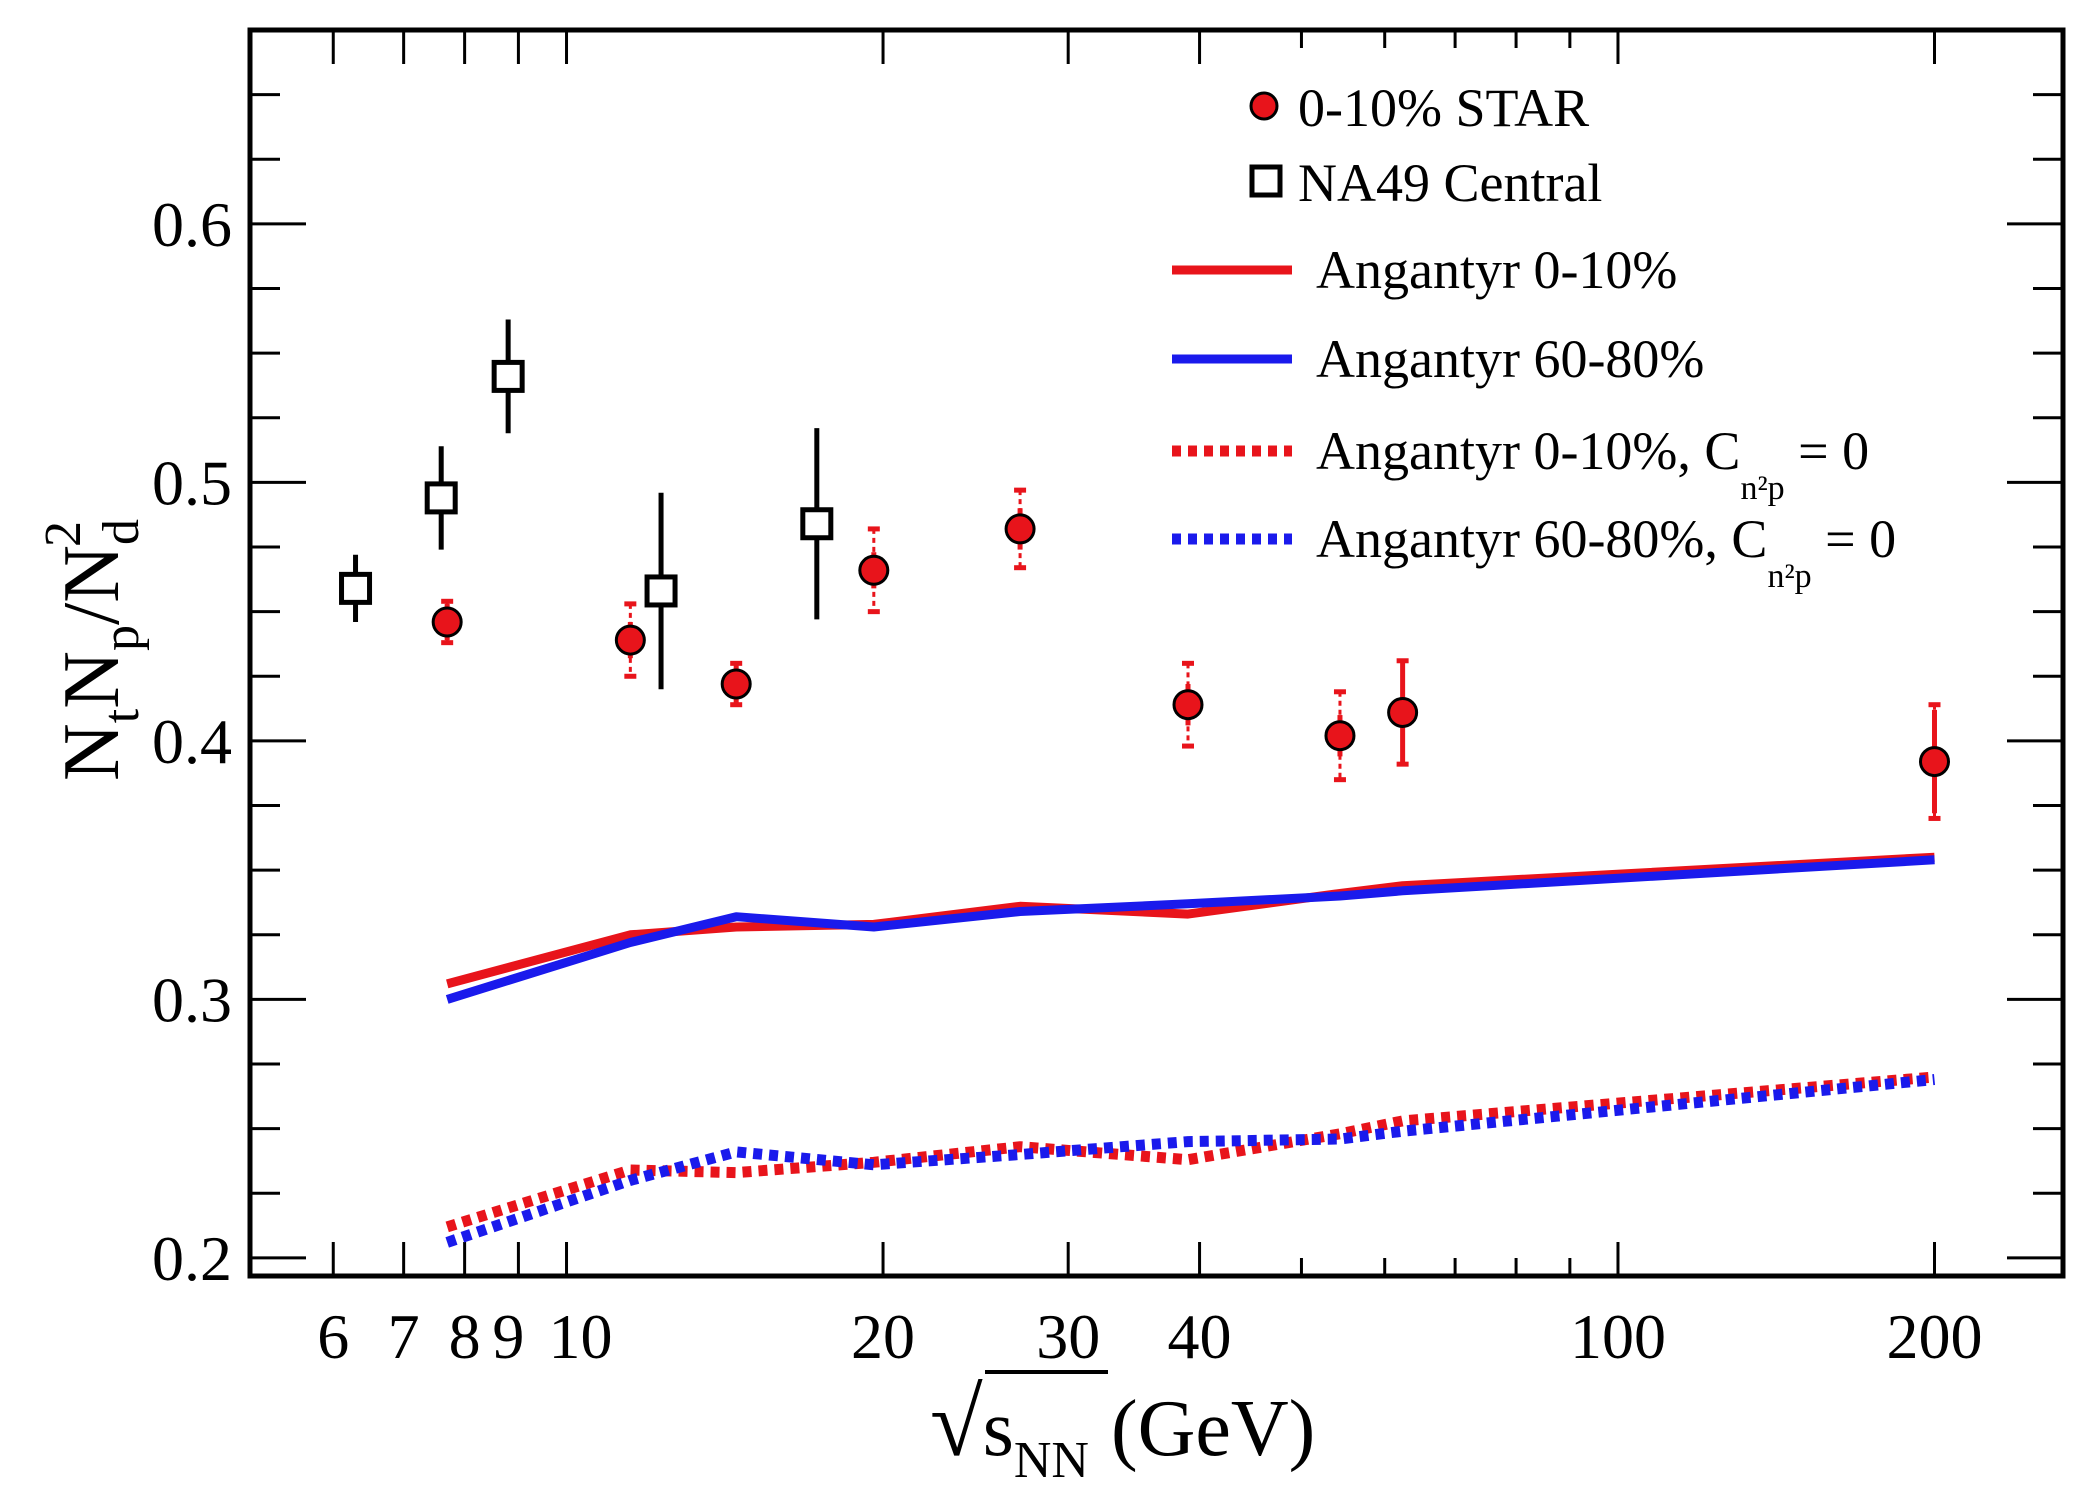 This screenshot has height=1502, width=2083. What do you see at coordinates (404, 1336) in the screenshot?
I see `x-tick-label: 7` at bounding box center [404, 1336].